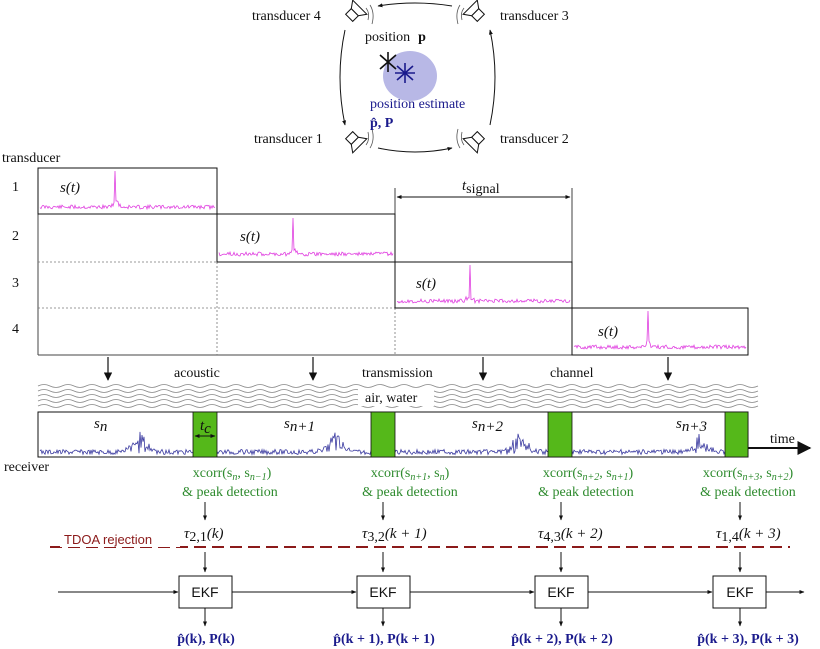 Image resolution: width=820 pixels, height=649 pixels. Describe the element at coordinates (288, 139) in the screenshot. I see `transducer-1-label: transducer 1` at that location.